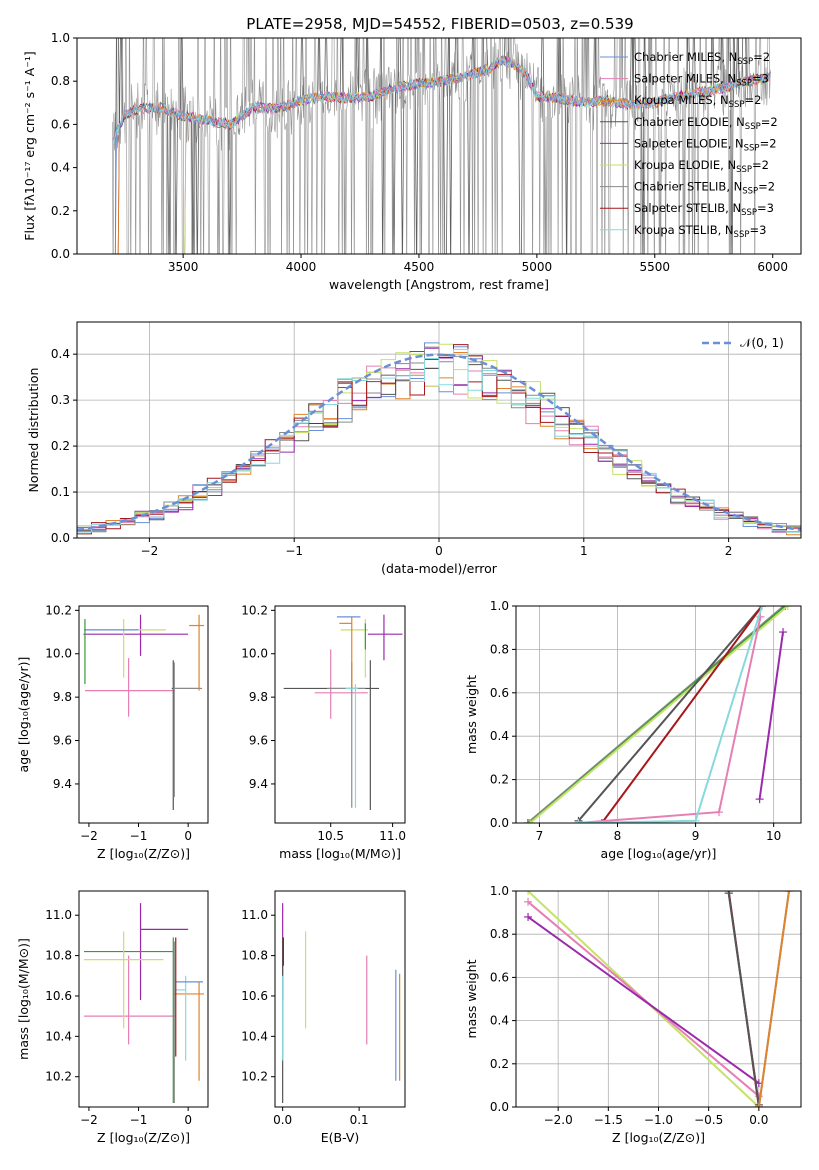  I want to click on y-tick-label: 10.8, so click(58, 956).